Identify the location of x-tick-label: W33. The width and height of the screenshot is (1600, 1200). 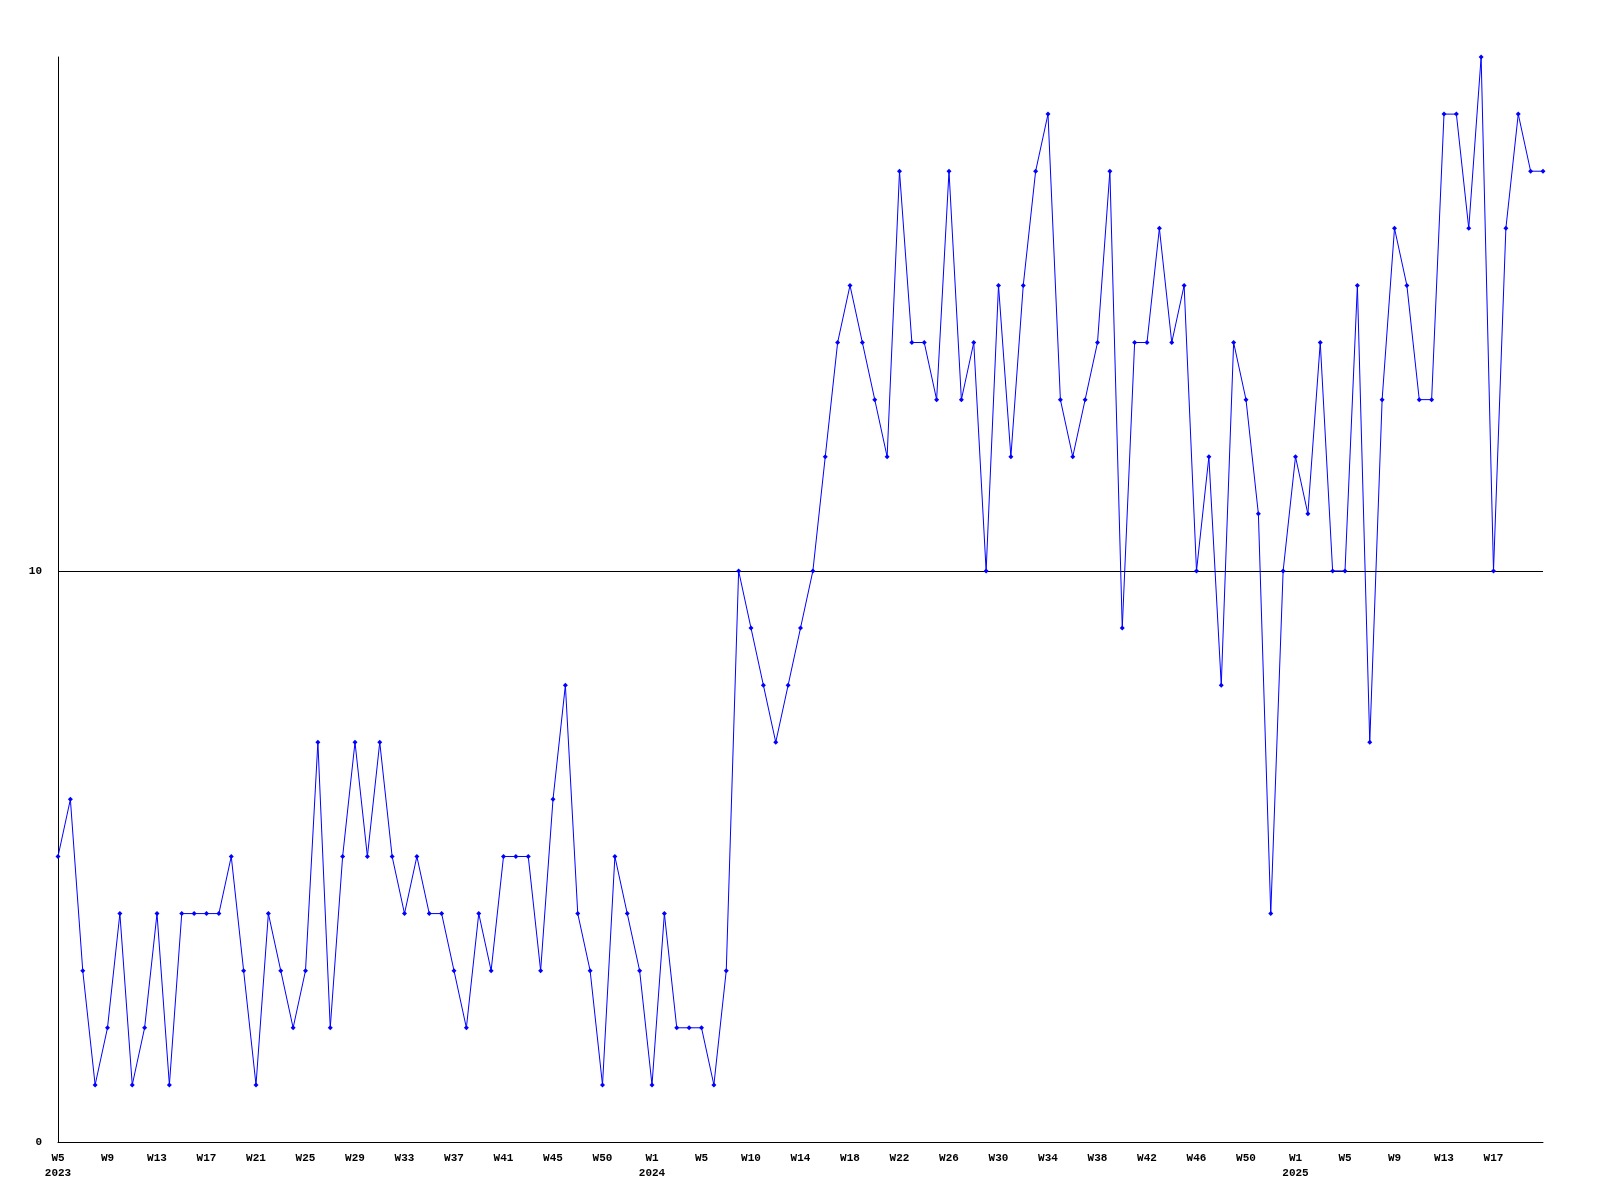
(404, 1157).